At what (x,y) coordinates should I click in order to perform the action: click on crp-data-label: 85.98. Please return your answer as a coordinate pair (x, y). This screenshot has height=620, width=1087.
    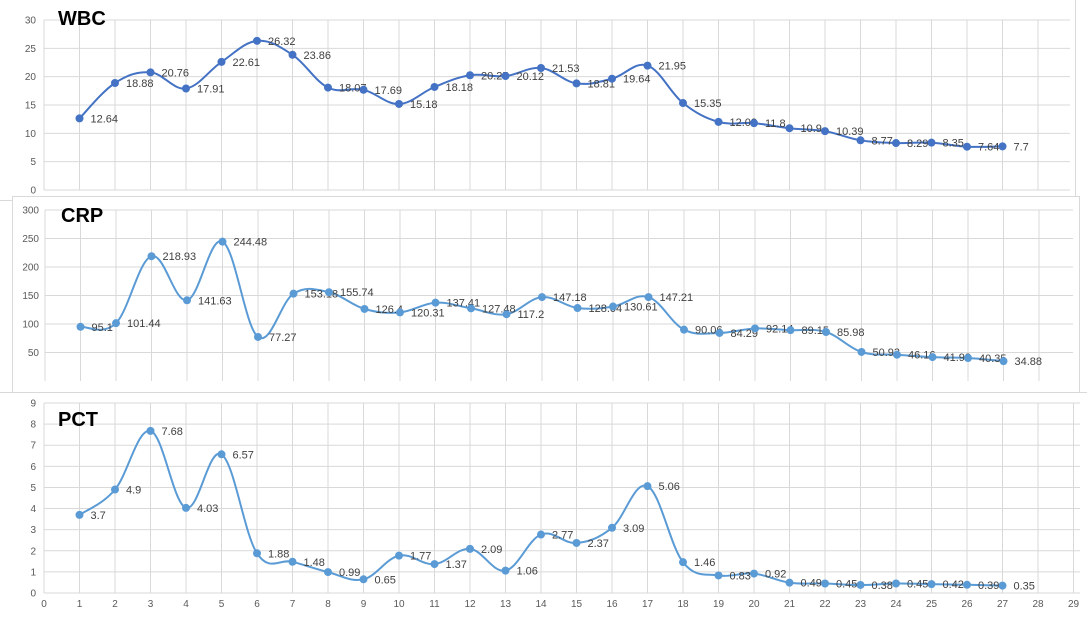
    Looking at the image, I should click on (851, 333).